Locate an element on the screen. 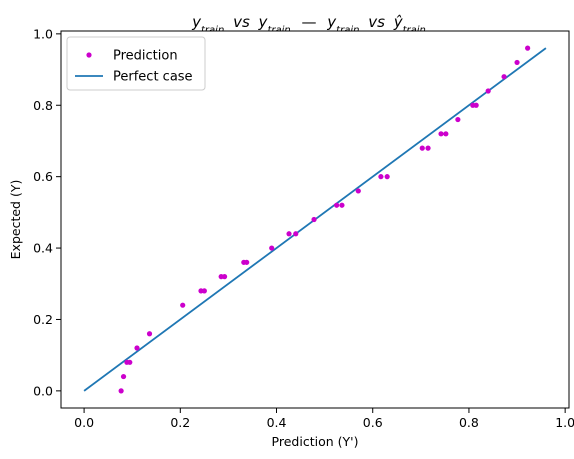 The image size is (574, 459). legend-marker-prediction is located at coordinates (89, 55).